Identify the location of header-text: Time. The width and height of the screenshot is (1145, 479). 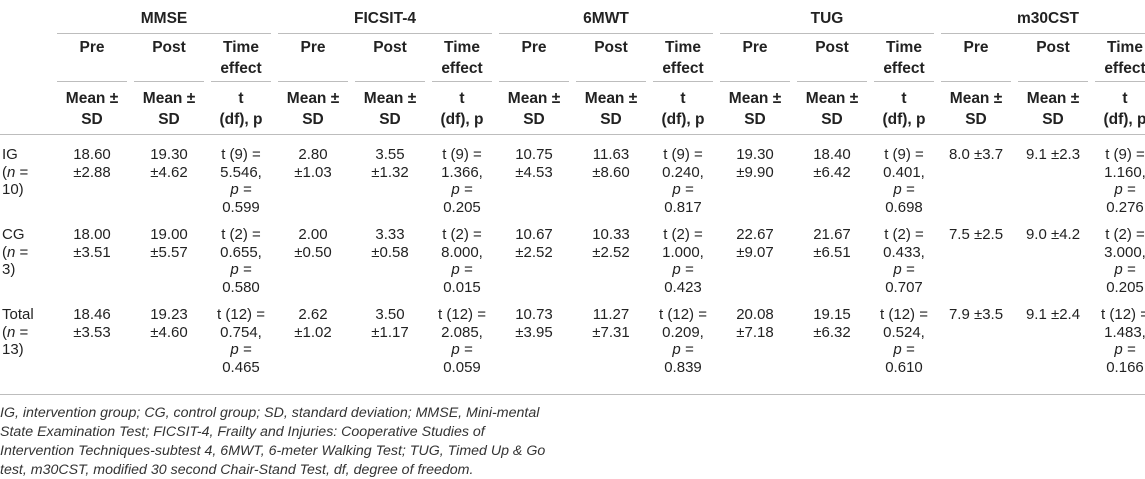
(241, 47).